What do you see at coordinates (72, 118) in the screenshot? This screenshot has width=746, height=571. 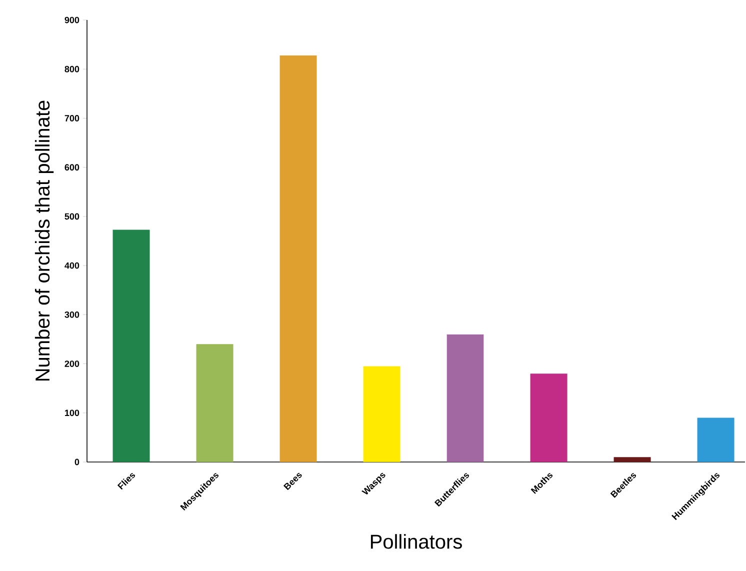 I see `y-tick-label: 700` at bounding box center [72, 118].